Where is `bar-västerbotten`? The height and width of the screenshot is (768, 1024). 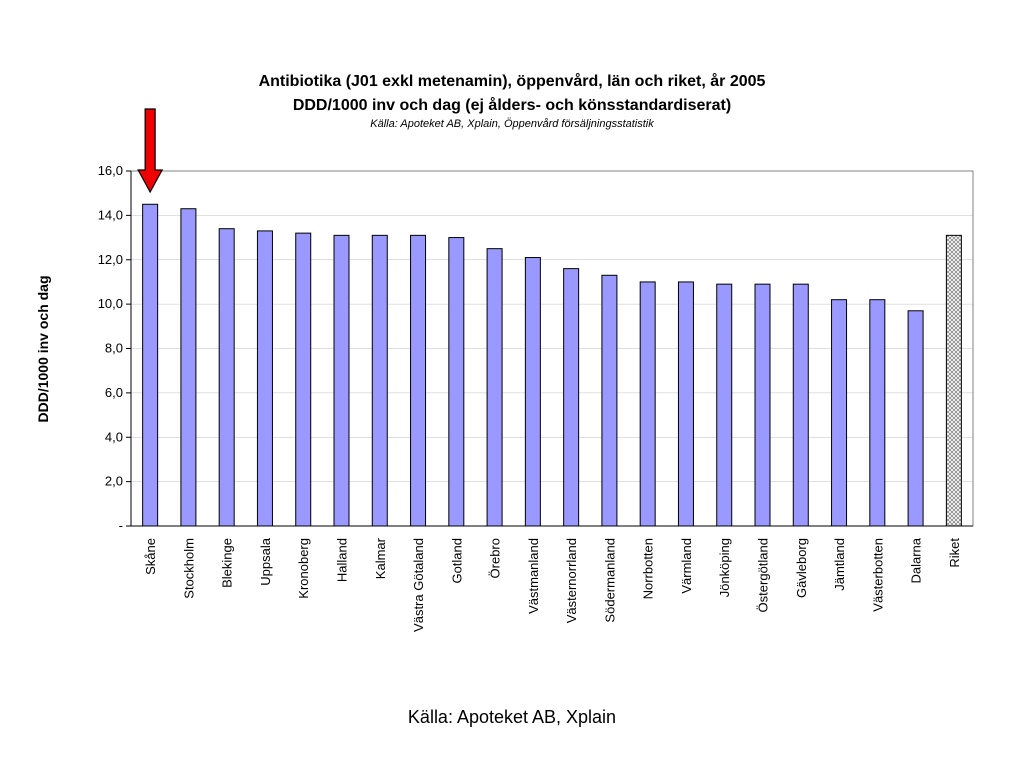 bar-västerbotten is located at coordinates (877, 413).